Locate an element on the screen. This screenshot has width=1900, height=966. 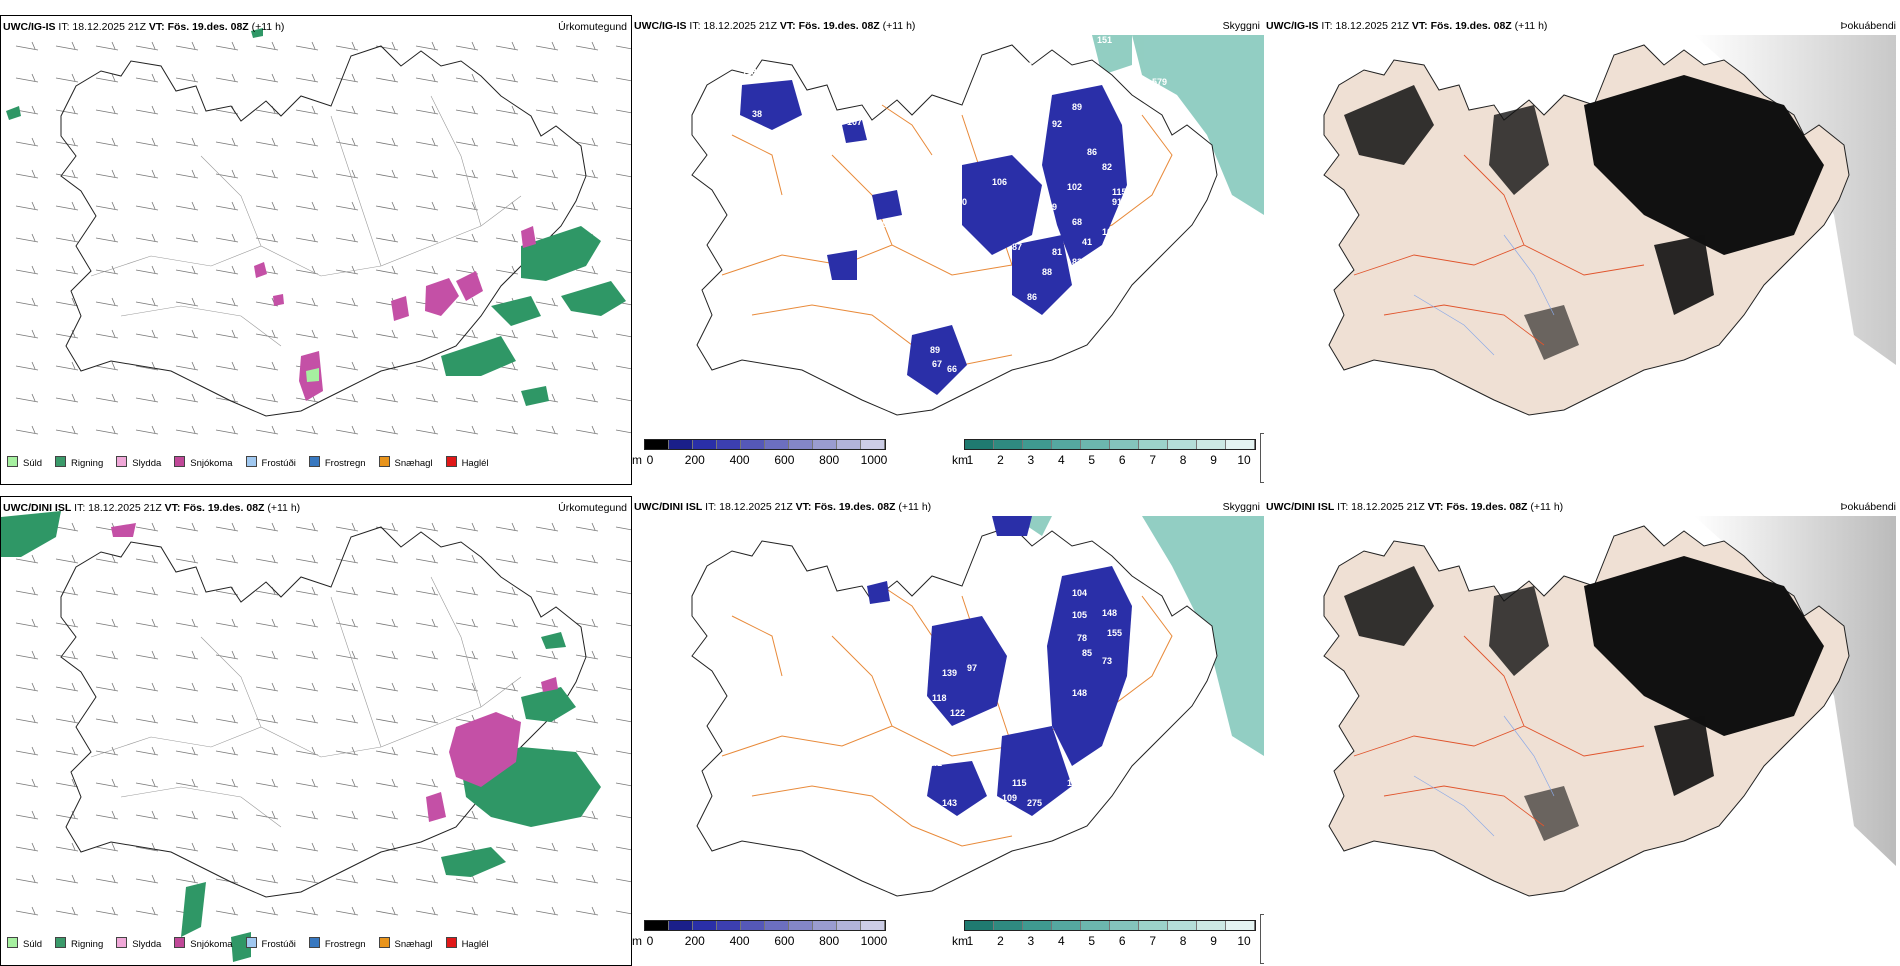
colorbar-boxes is located at coordinates (765, 925).